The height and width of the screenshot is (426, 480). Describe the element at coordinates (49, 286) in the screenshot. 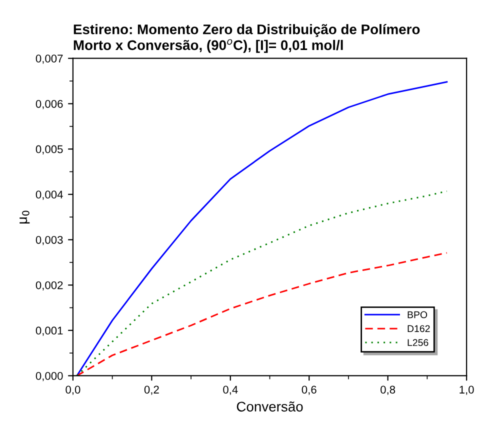

I see `y-tick-label: 0,002` at that location.